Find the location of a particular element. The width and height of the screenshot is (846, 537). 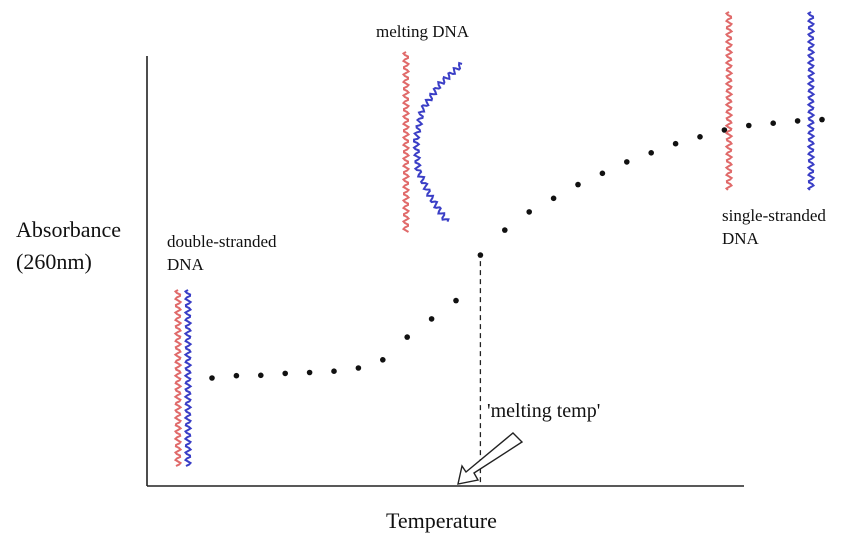

single-stranded-label: single-stranded DNA is located at coordinates (774, 227).